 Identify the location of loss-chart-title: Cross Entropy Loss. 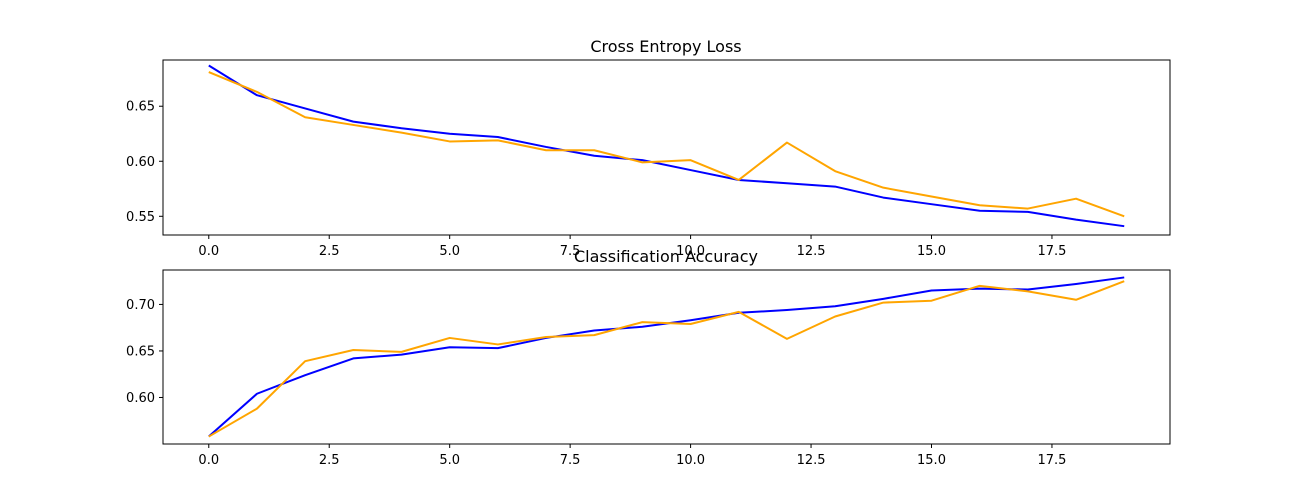
(665, 46).